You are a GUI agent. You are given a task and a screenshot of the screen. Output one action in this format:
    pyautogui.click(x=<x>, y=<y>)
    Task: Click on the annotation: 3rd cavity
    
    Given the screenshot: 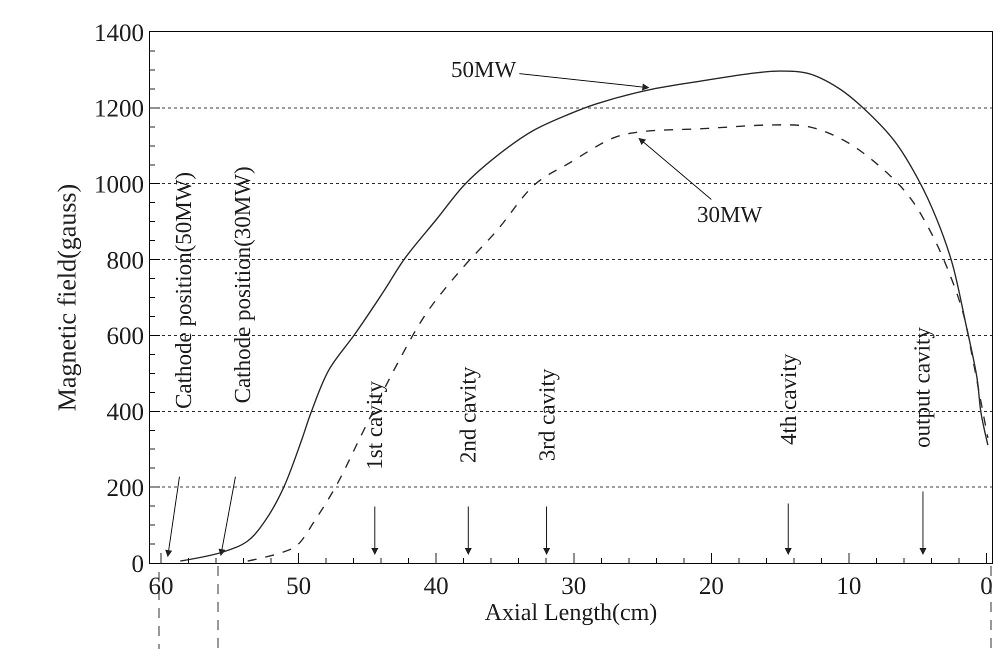 What is the action you would take?
    pyautogui.click(x=547, y=415)
    